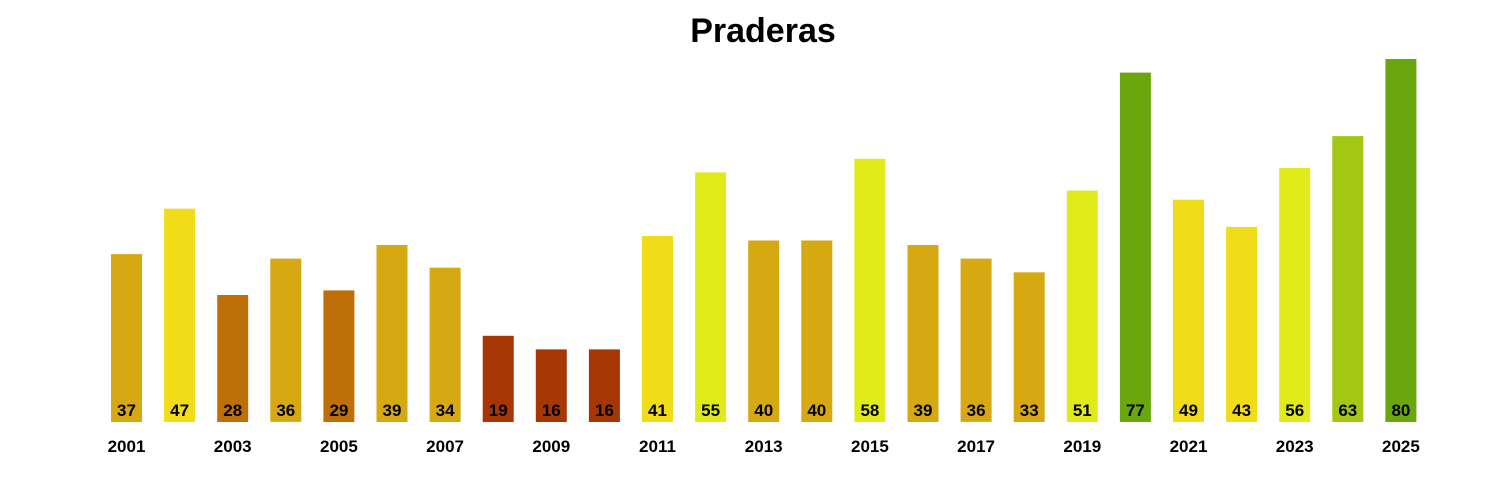  What do you see at coordinates (710, 410) in the screenshot?
I see `data-label-2012: 55` at bounding box center [710, 410].